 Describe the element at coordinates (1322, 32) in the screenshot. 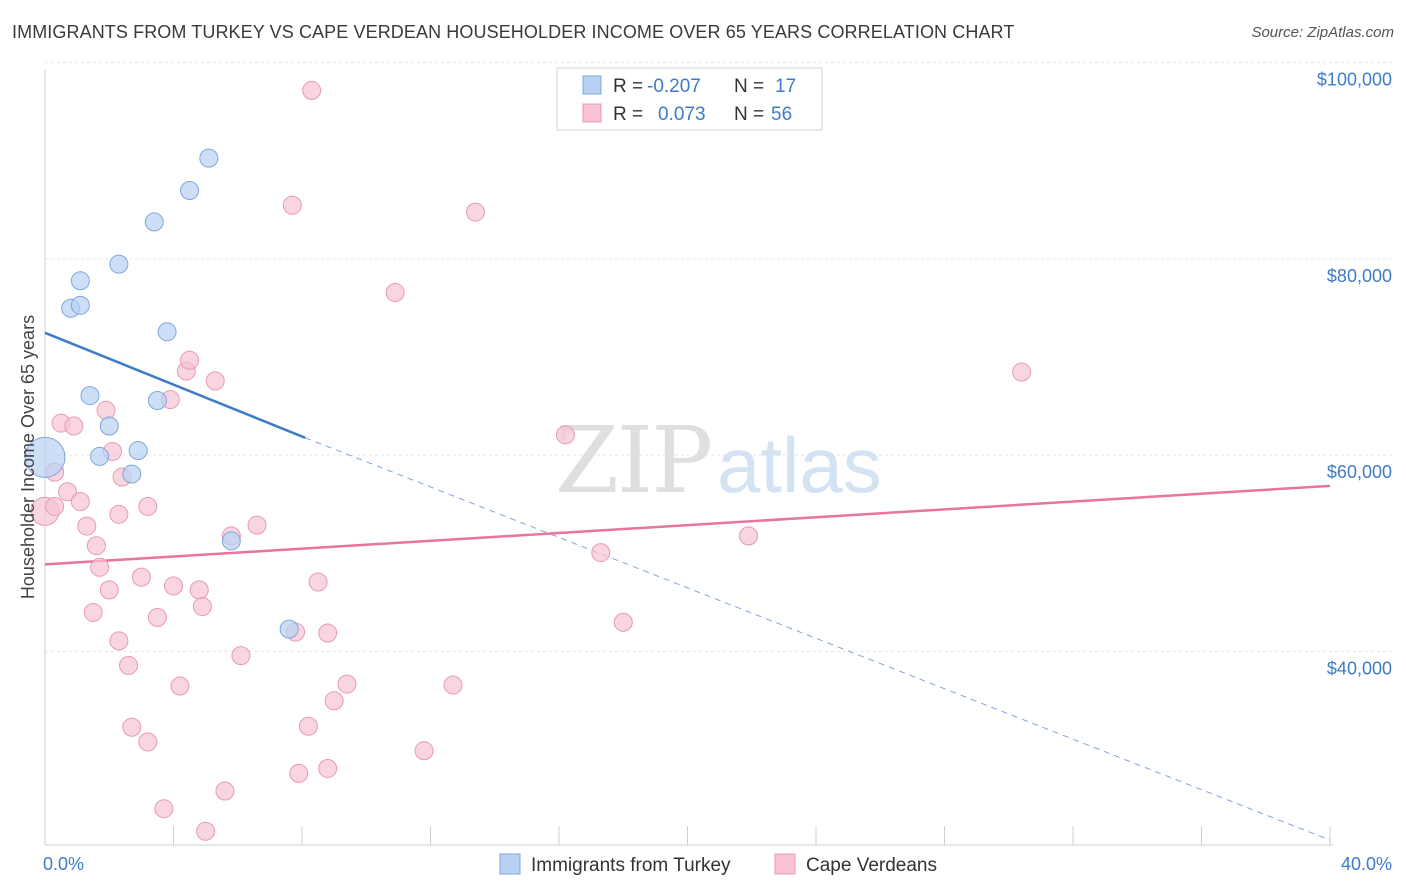

I see `source-label: Source: ZipAtlas.com` at that location.